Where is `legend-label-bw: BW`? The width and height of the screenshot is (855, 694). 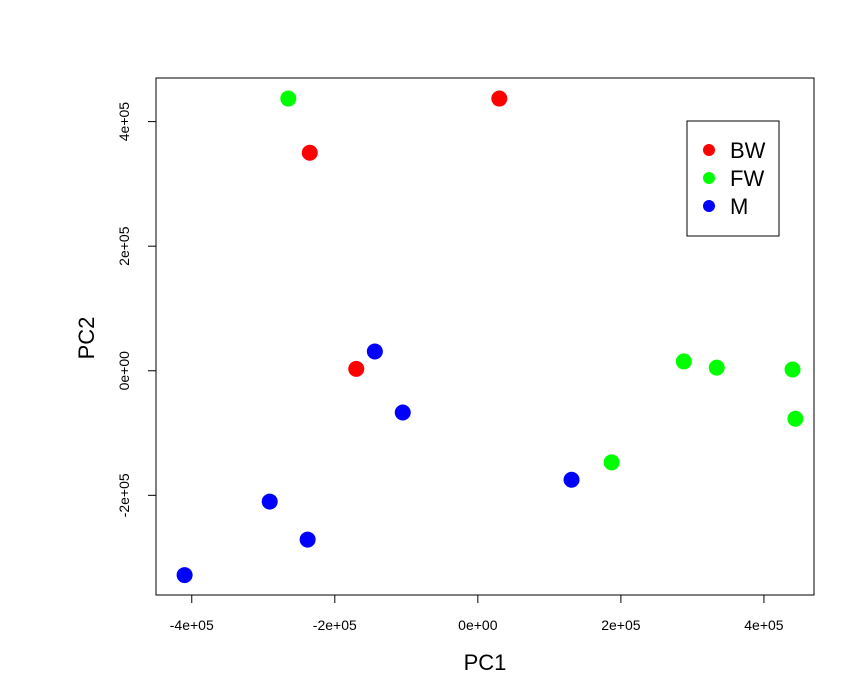 legend-label-bw: BW is located at coordinates (748, 150).